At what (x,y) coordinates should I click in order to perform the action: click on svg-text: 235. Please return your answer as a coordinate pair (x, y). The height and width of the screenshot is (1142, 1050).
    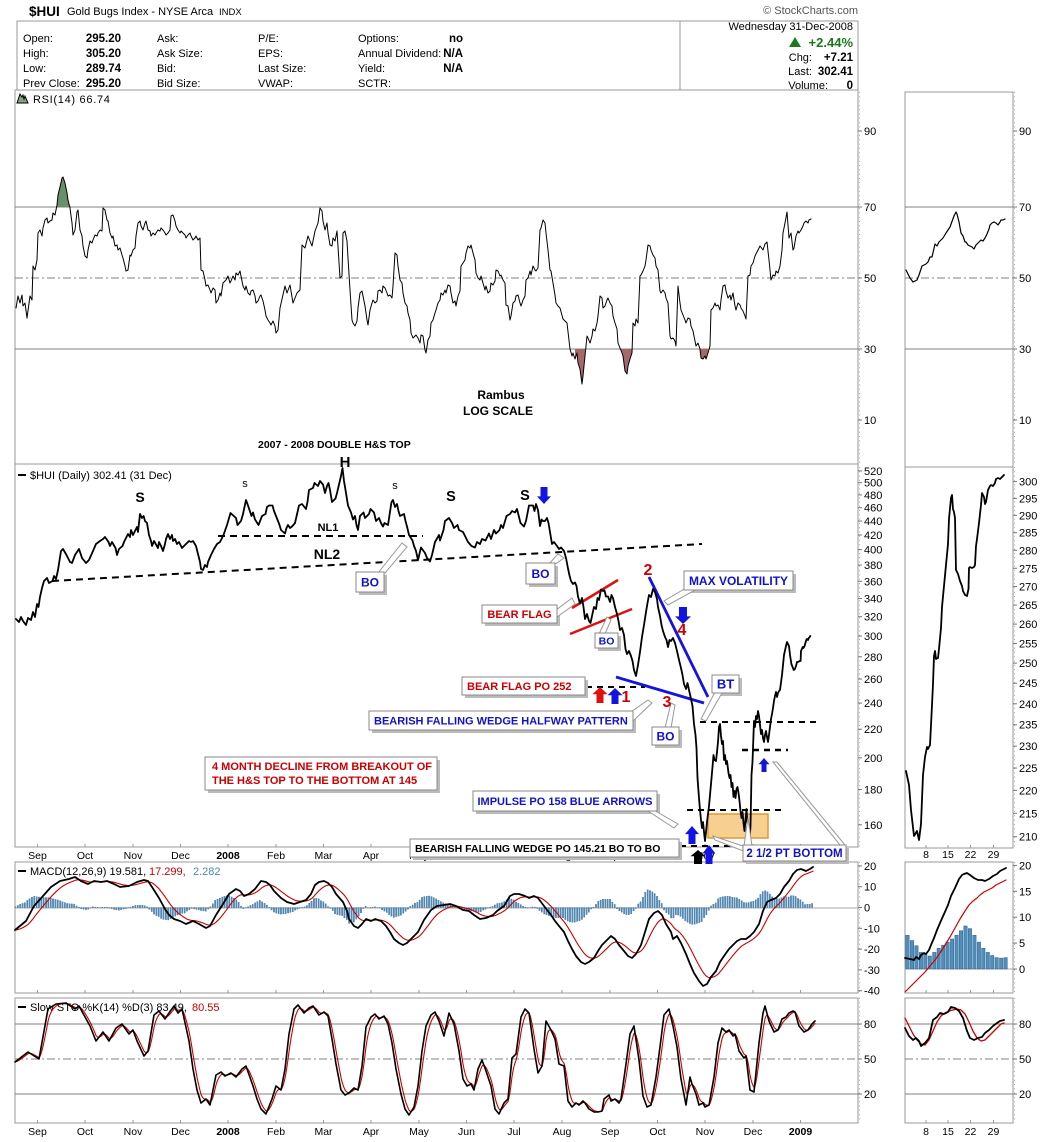
    Looking at the image, I should click on (1028, 726).